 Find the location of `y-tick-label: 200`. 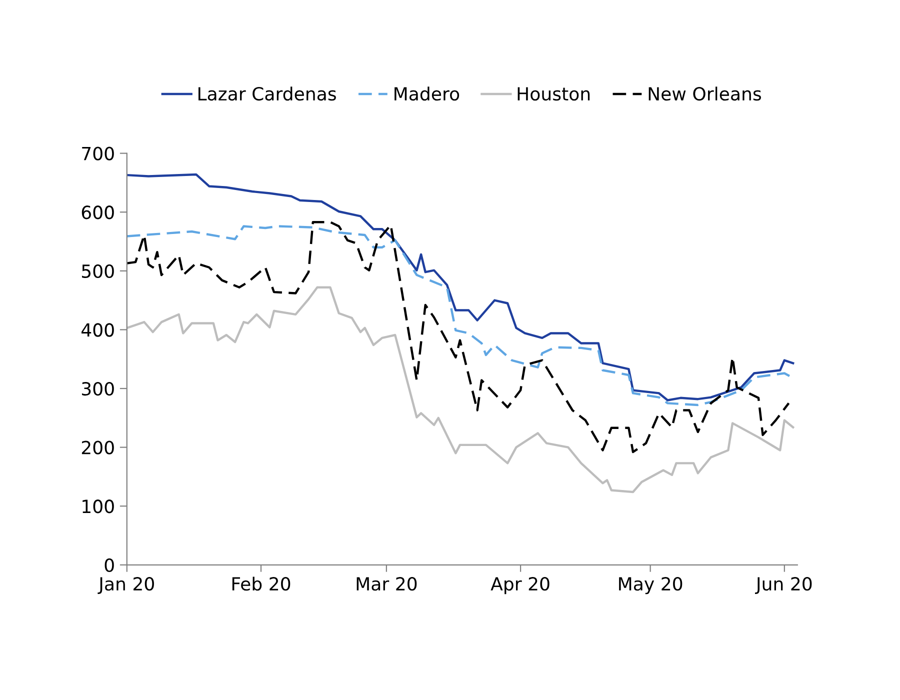

y-tick-label: 200 is located at coordinates (98, 447).